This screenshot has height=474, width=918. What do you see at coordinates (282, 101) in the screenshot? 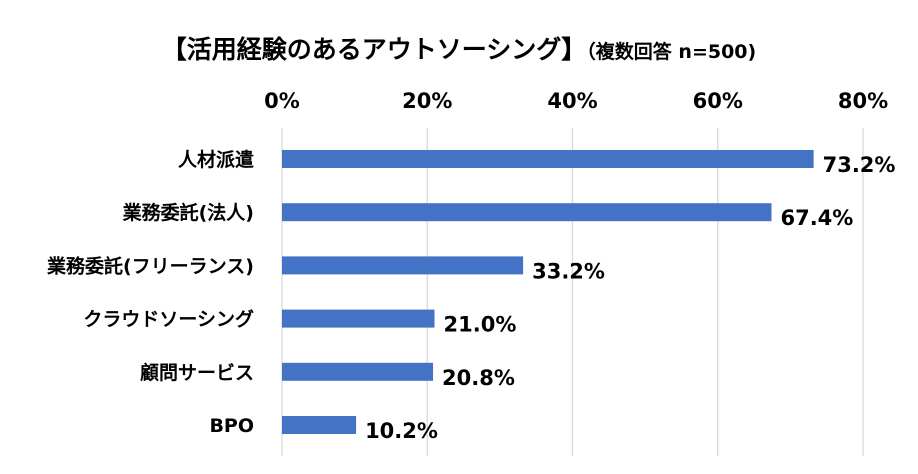
I see `x-tick-label: 0%` at bounding box center [282, 101].